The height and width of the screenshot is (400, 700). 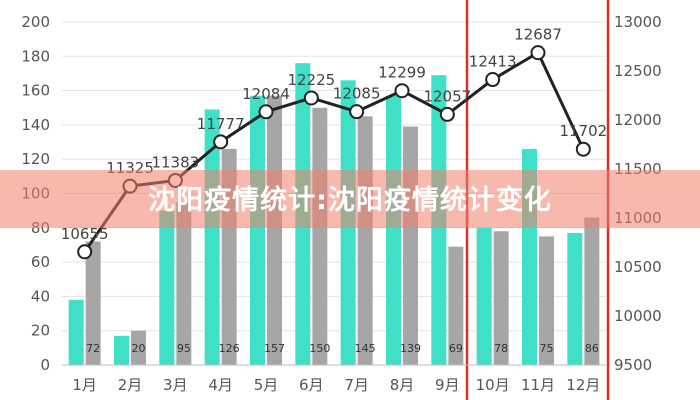 What do you see at coordinates (638, 22) in the screenshot?
I see `y-right-tick-label: 13000` at bounding box center [638, 22].